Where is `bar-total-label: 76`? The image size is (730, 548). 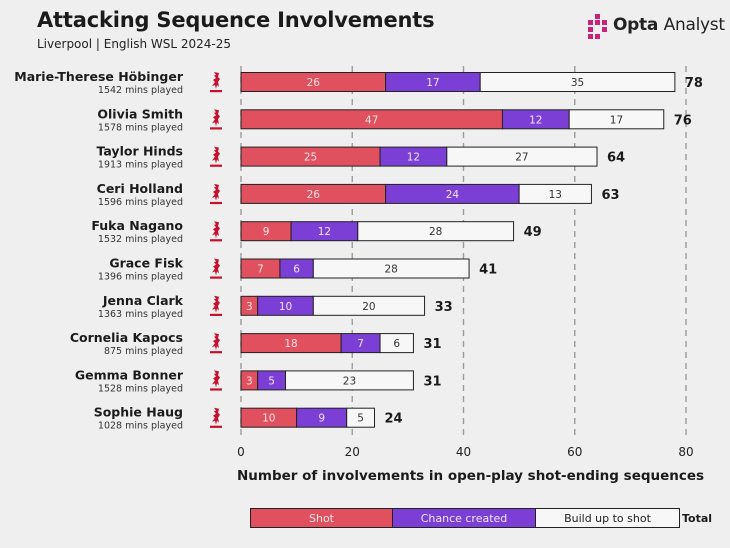 bar-total-label: 76 is located at coordinates (683, 120).